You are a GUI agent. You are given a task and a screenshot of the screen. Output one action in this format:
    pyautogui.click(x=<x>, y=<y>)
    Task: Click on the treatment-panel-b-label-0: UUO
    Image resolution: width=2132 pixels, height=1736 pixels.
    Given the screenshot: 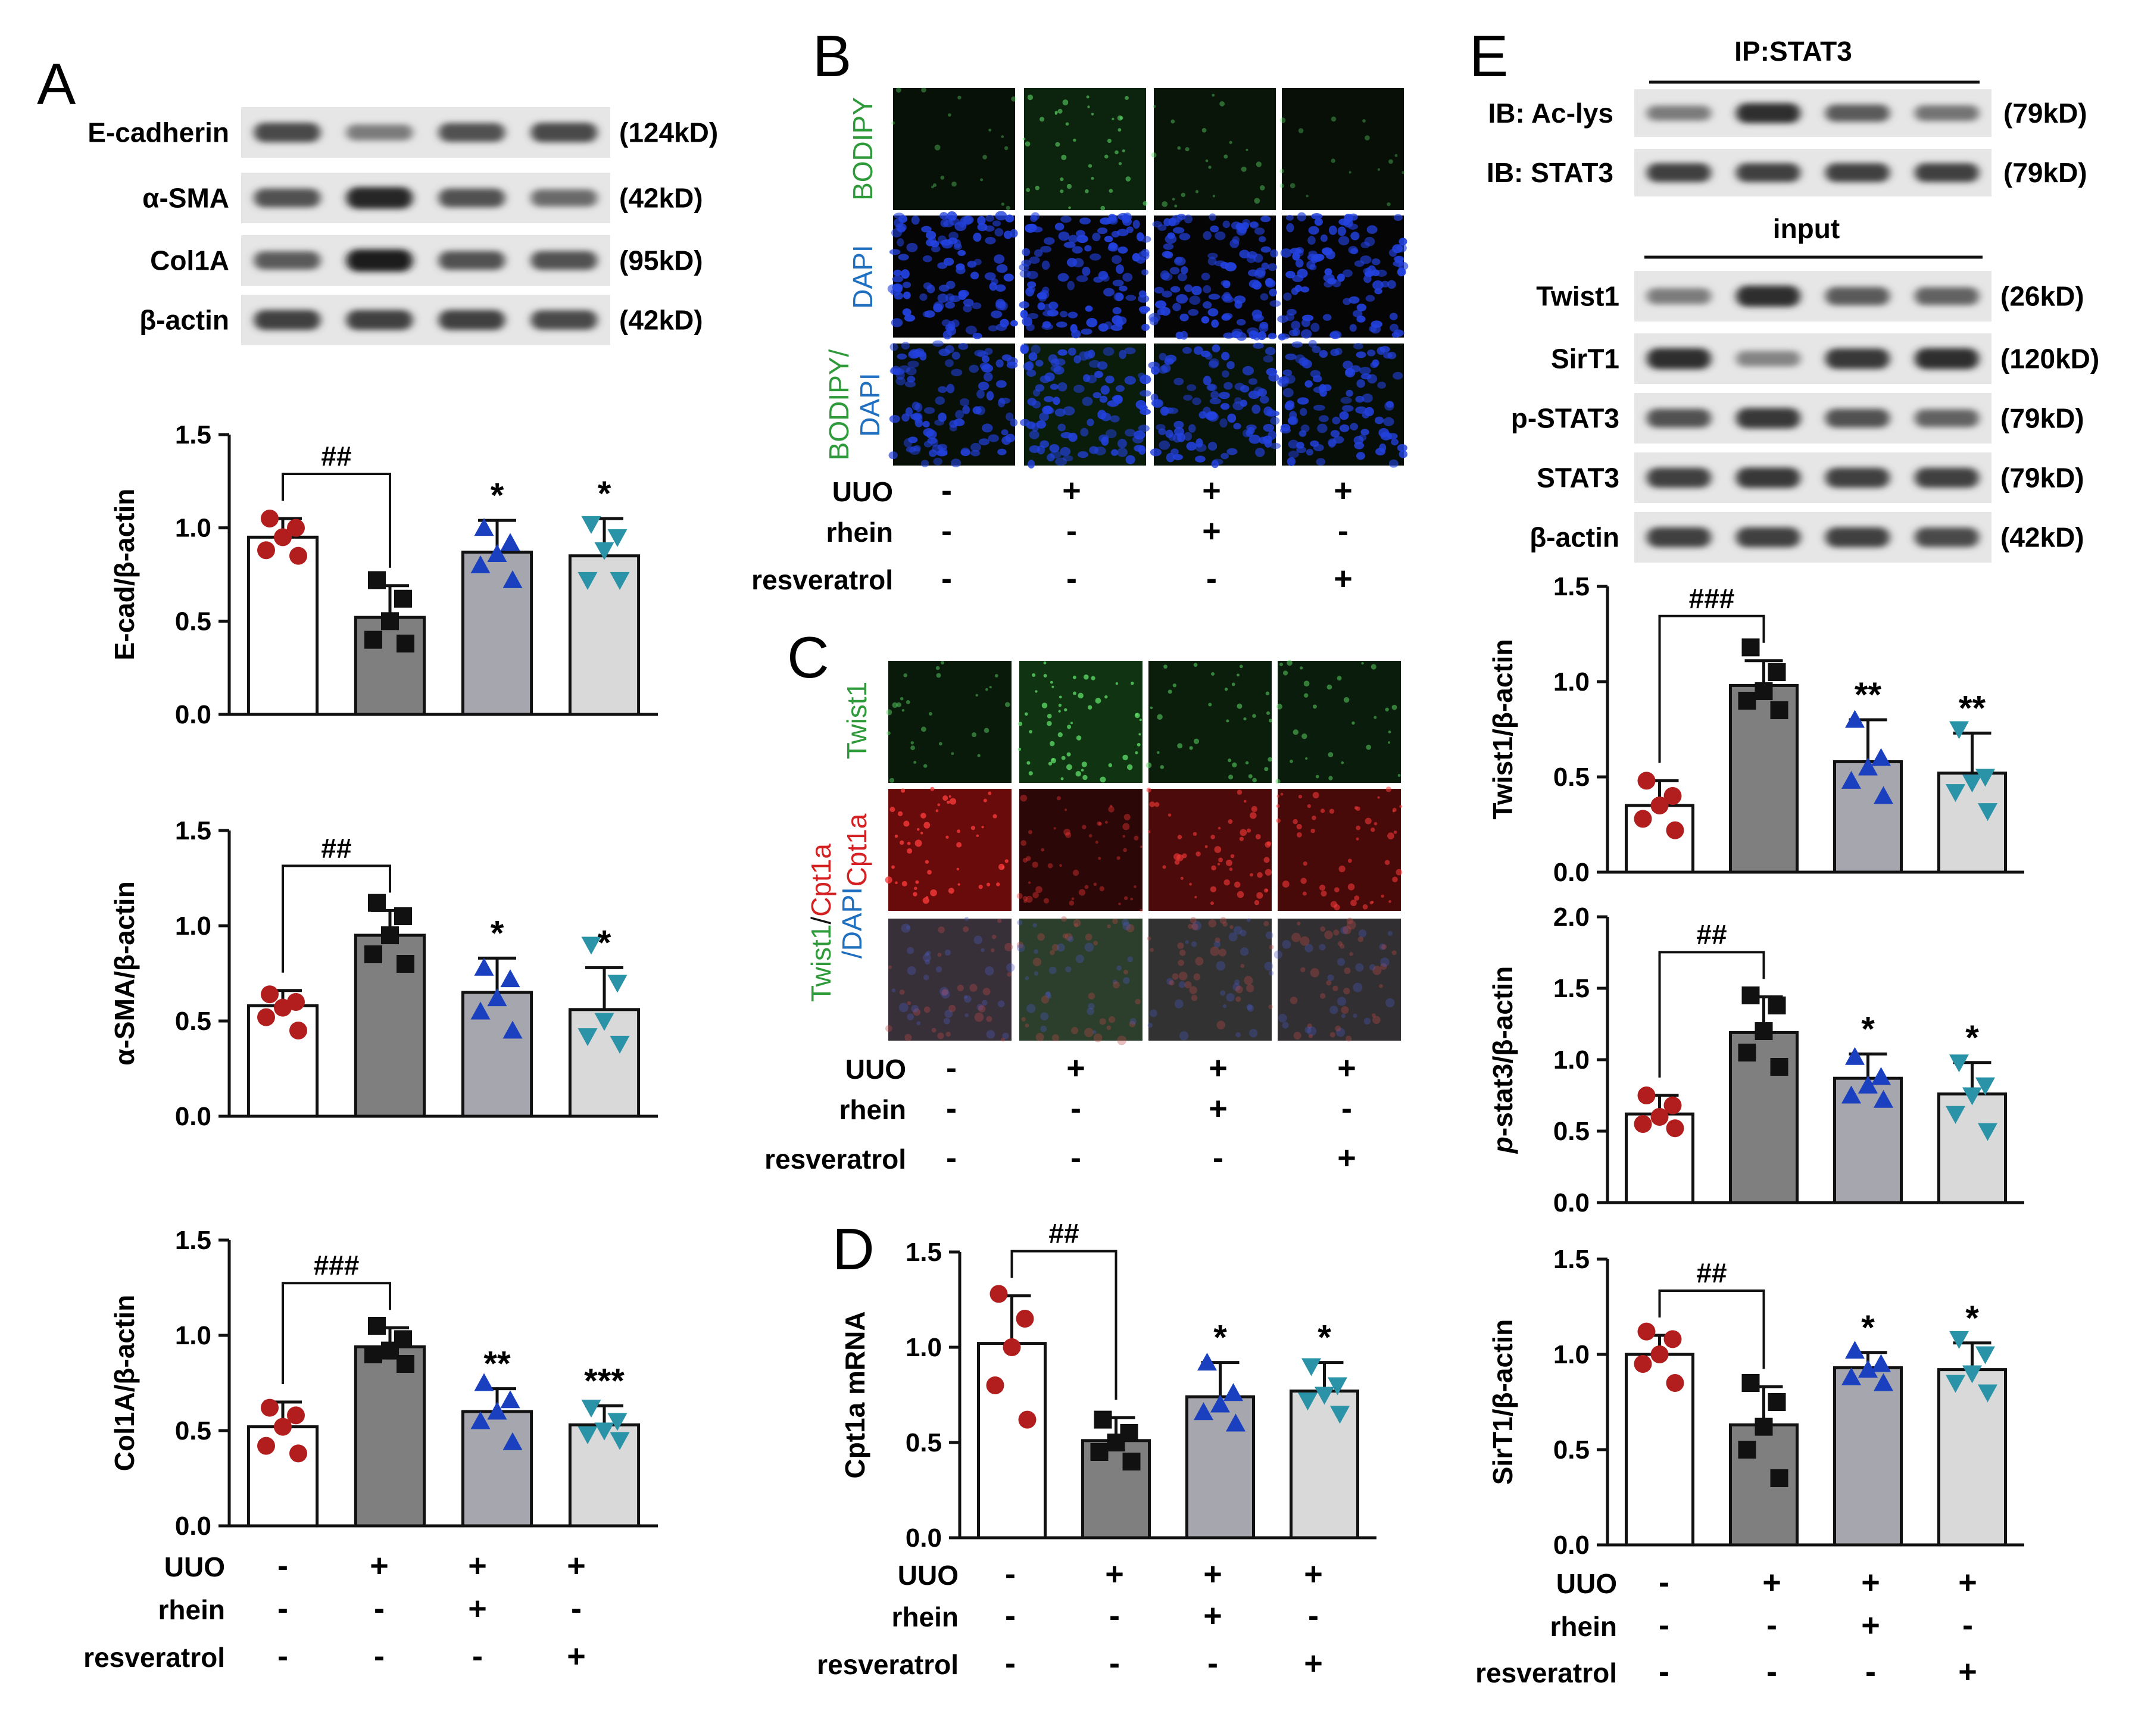 What is the action you would take?
    pyautogui.click(x=862, y=491)
    